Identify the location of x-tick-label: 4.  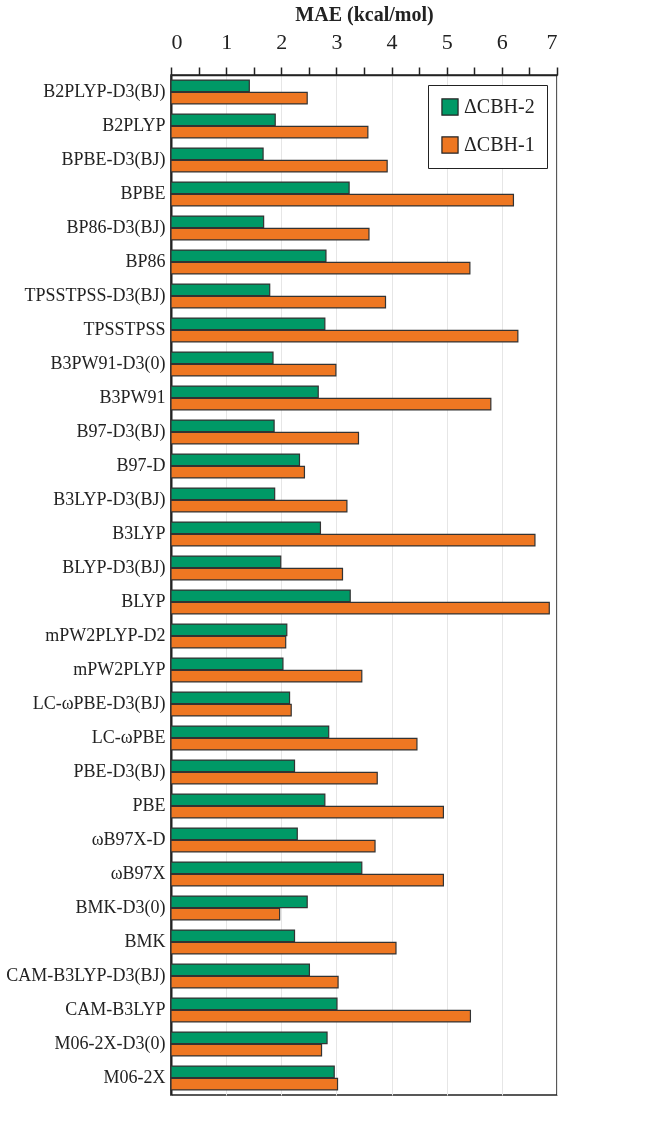
(392, 41).